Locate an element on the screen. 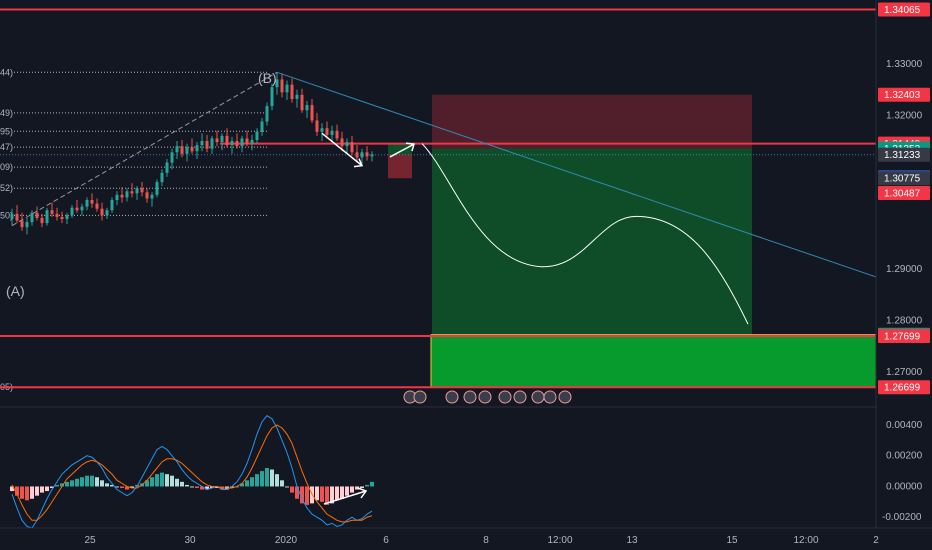 This screenshot has height=550, width=932. macd-arrow-line is located at coordinates (345, 497).